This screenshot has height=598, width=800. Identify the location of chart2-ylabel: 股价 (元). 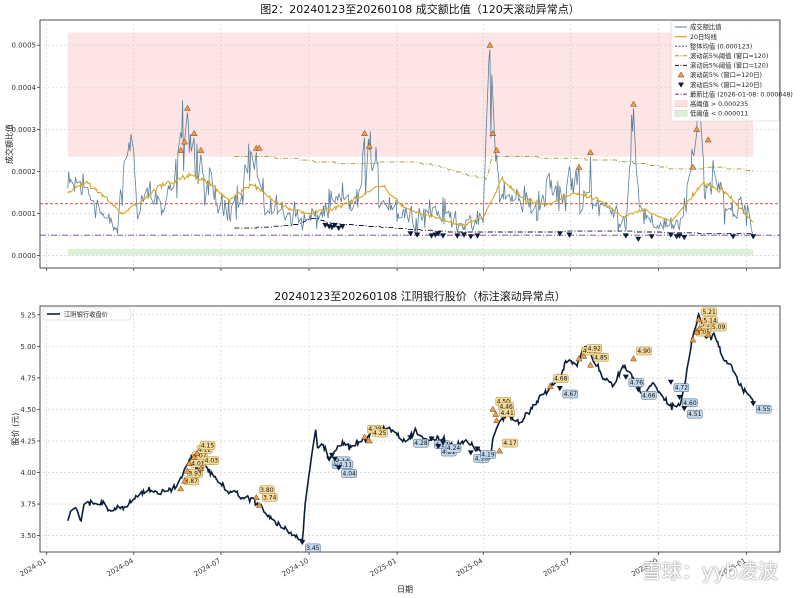
(15, 429).